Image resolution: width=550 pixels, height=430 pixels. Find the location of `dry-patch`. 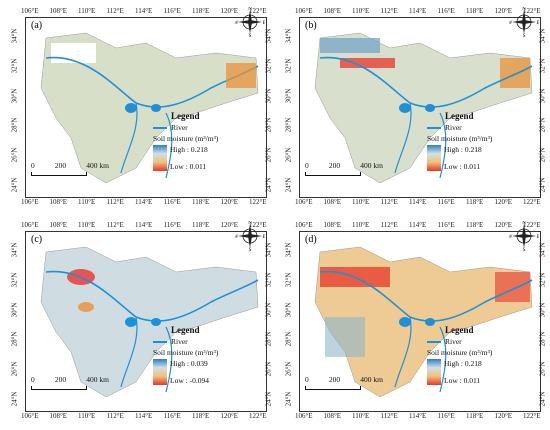

dry-patch is located at coordinates (367, 63).